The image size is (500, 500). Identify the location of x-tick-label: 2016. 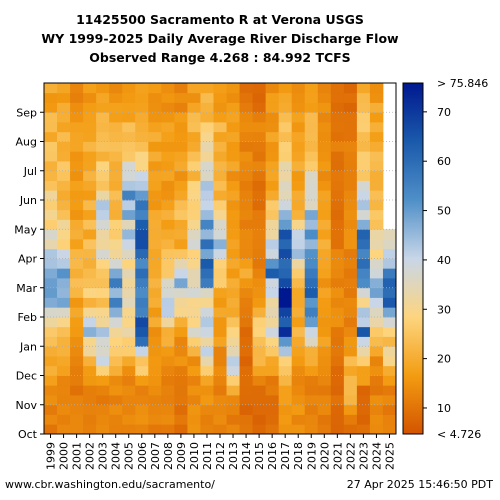
(272, 456).